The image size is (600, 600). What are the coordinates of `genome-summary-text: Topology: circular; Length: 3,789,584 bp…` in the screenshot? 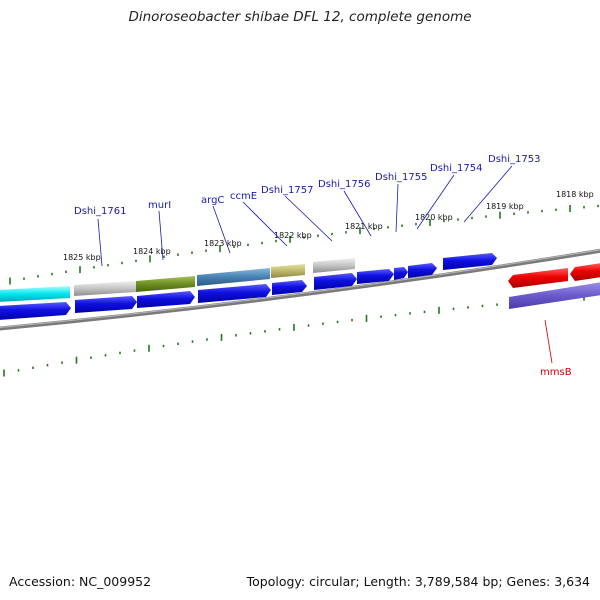 It's located at (418, 581).